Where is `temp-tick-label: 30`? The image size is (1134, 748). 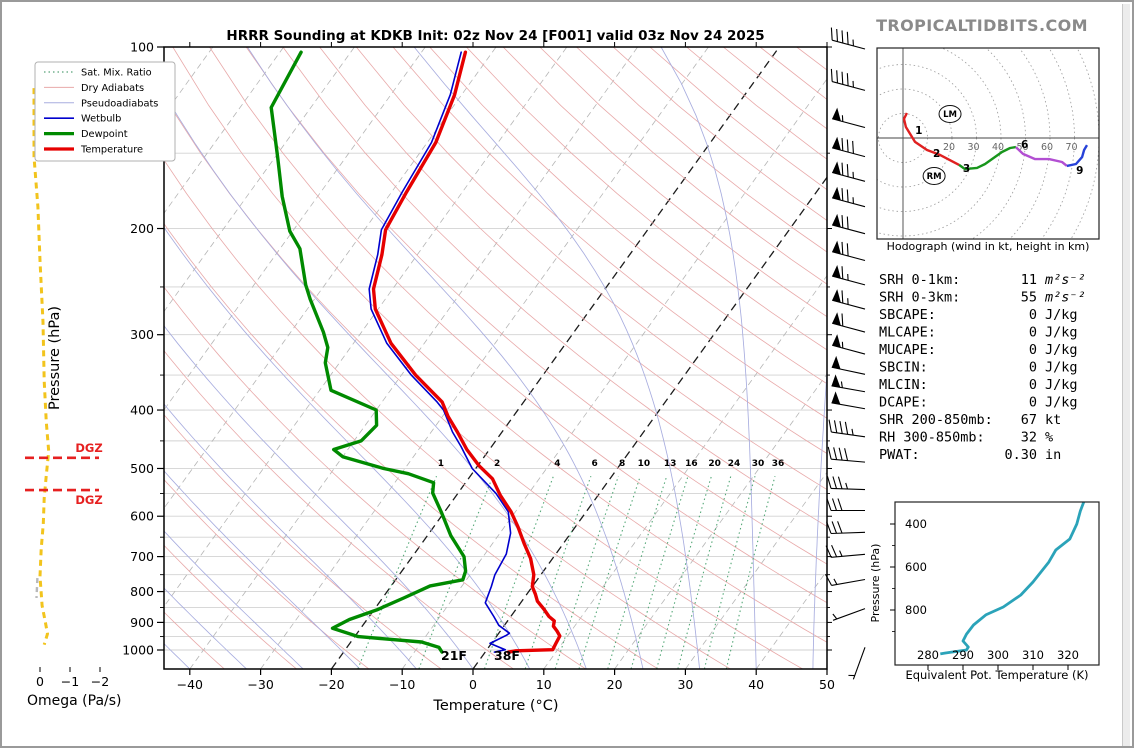
temp-tick-label: 30 is located at coordinates (685, 684).